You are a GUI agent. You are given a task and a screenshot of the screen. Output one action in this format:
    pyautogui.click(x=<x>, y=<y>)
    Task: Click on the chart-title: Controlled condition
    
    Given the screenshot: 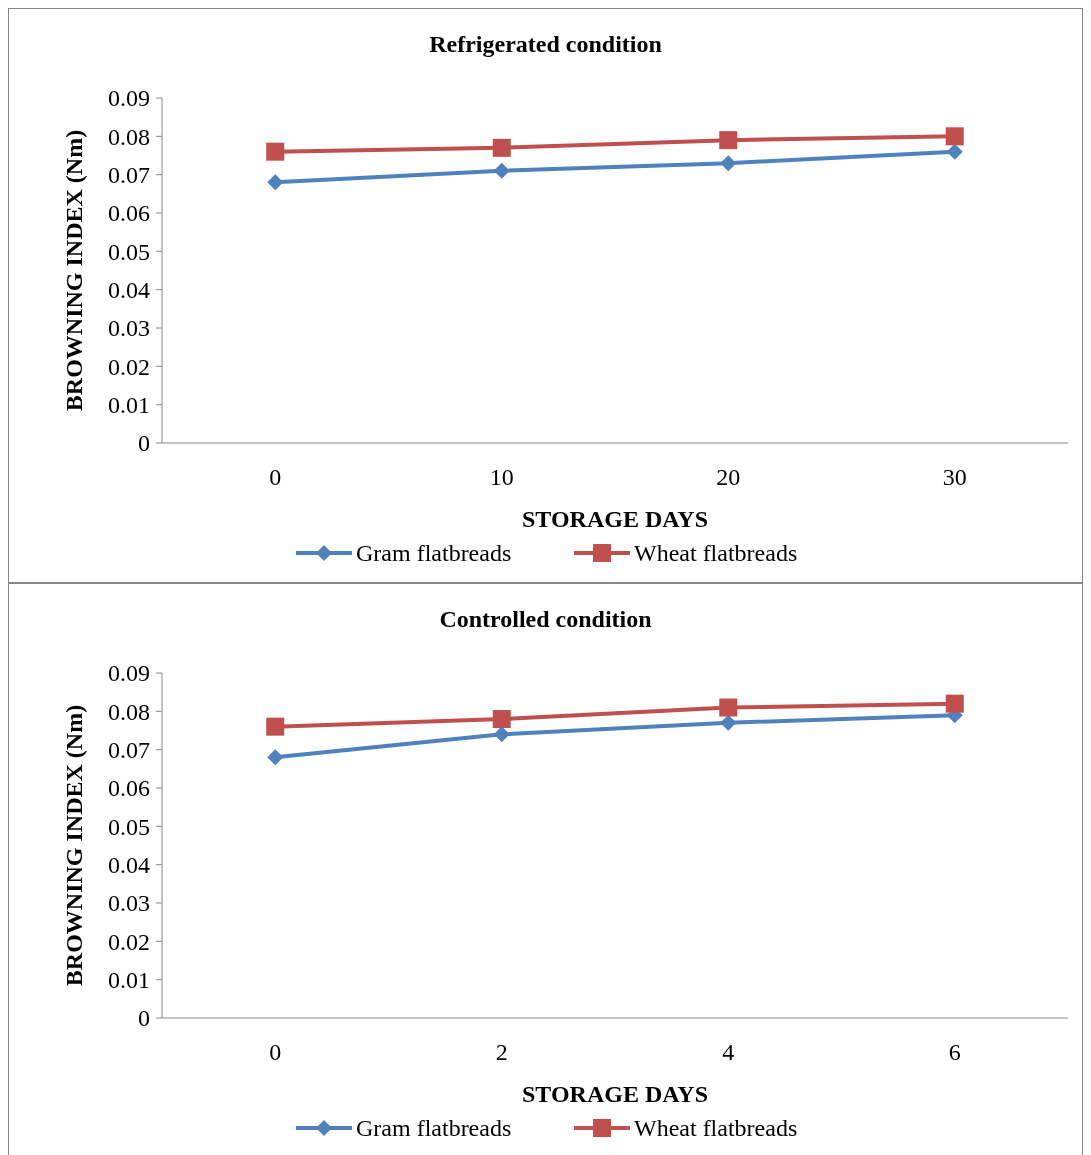 What is the action you would take?
    pyautogui.click(x=545, y=619)
    